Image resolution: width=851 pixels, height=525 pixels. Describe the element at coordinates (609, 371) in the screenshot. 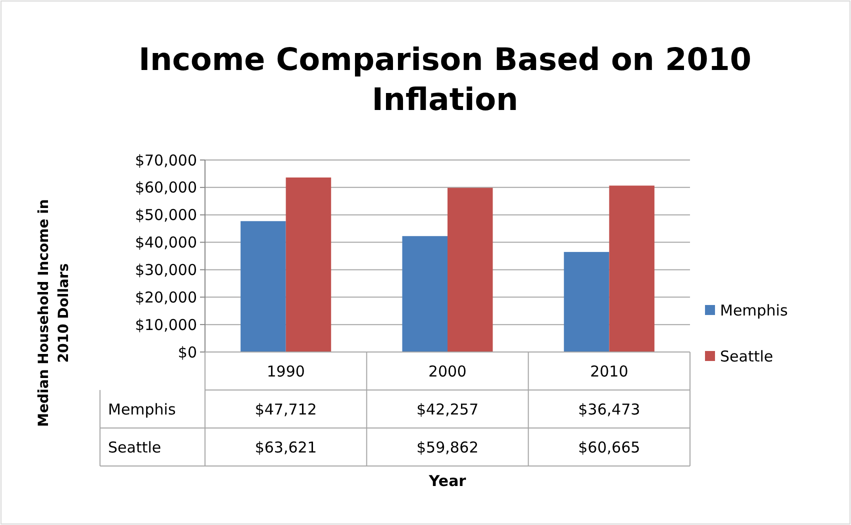

I see `x-tick-label: 2010` at that location.